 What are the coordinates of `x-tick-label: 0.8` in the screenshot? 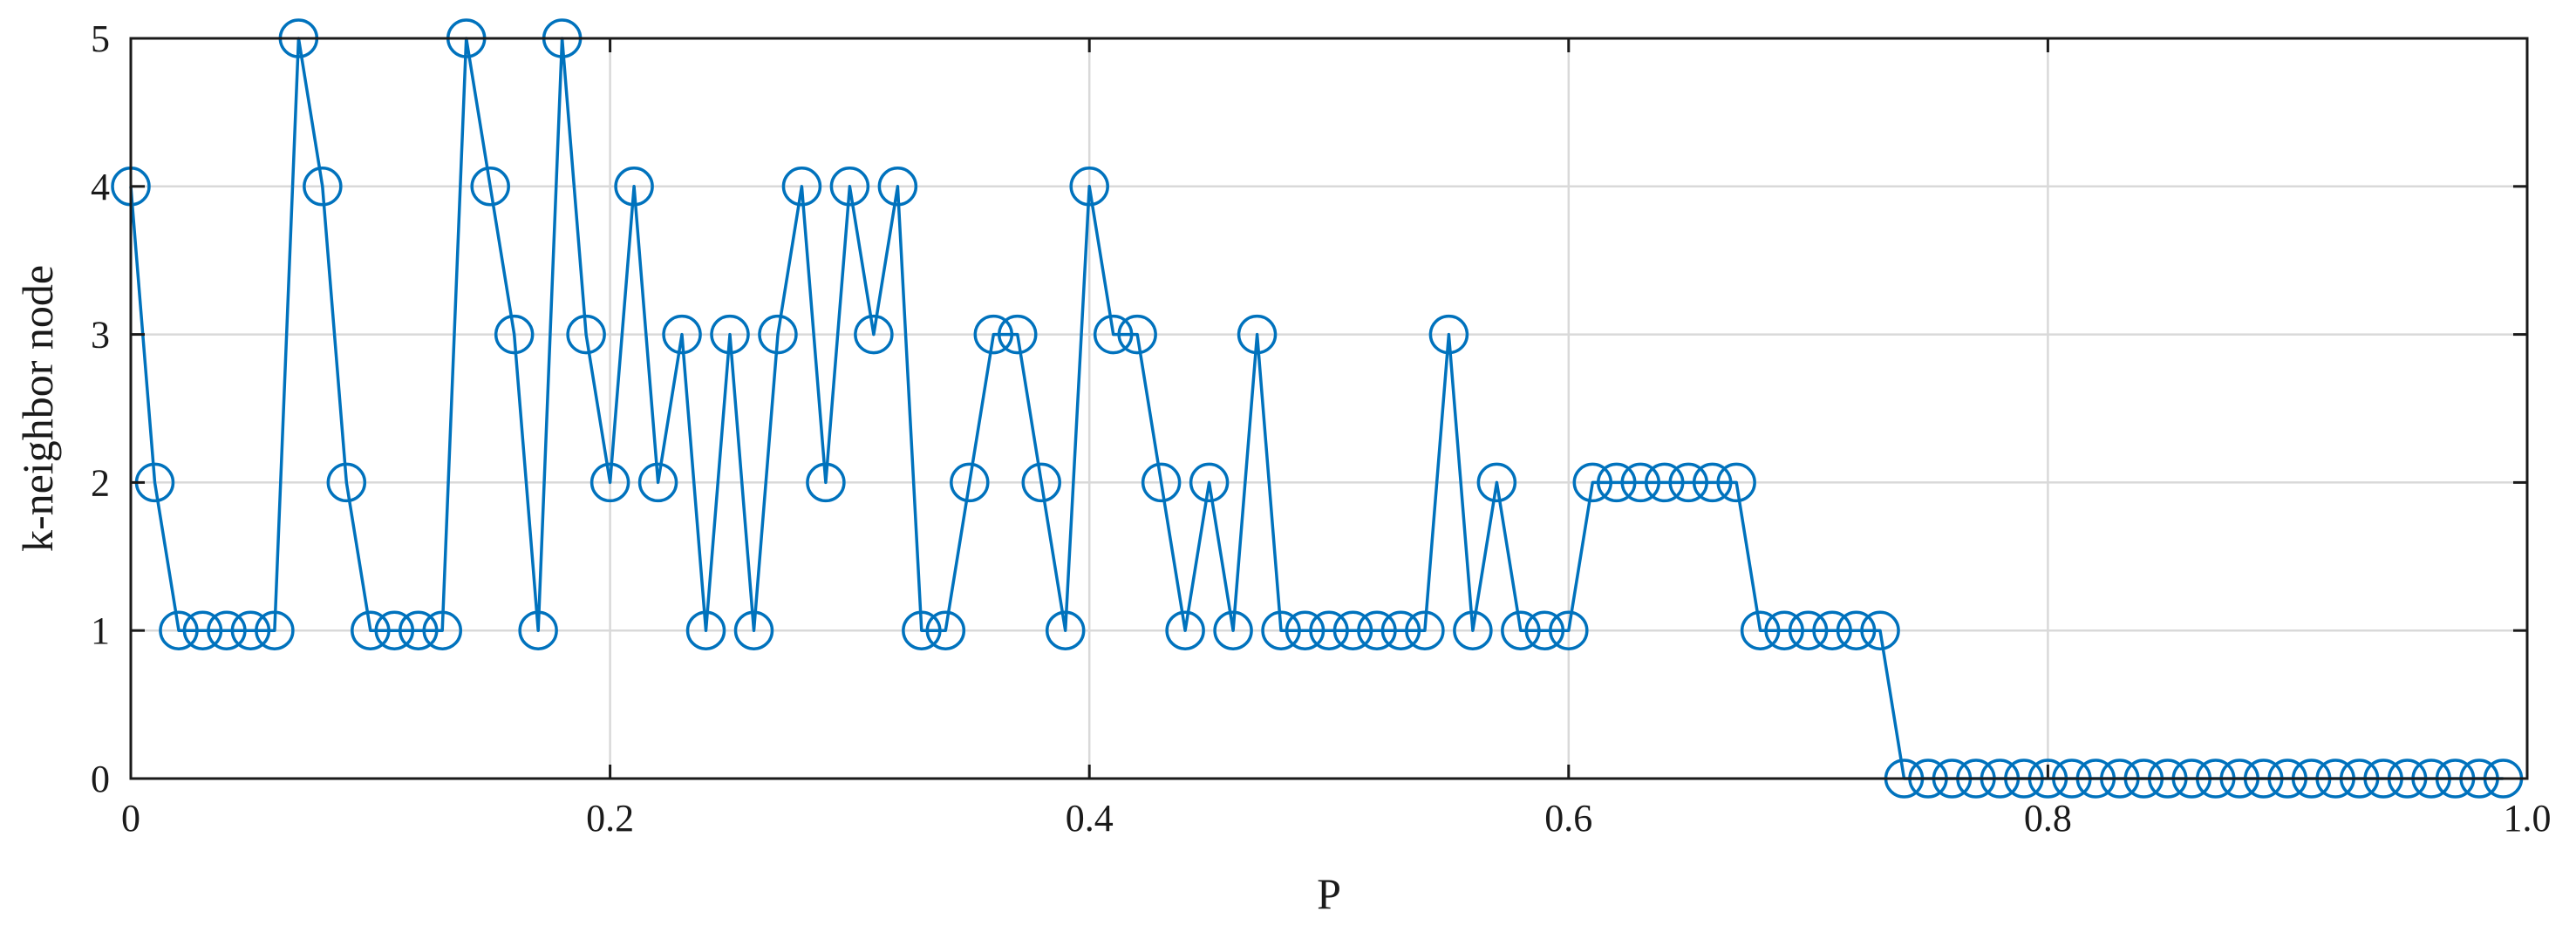 It's located at (2048, 818).